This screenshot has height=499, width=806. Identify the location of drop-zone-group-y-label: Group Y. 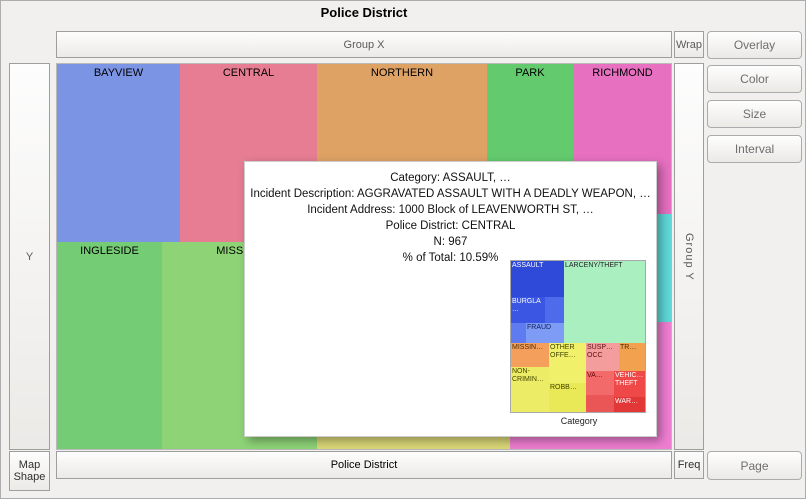
(689, 256).